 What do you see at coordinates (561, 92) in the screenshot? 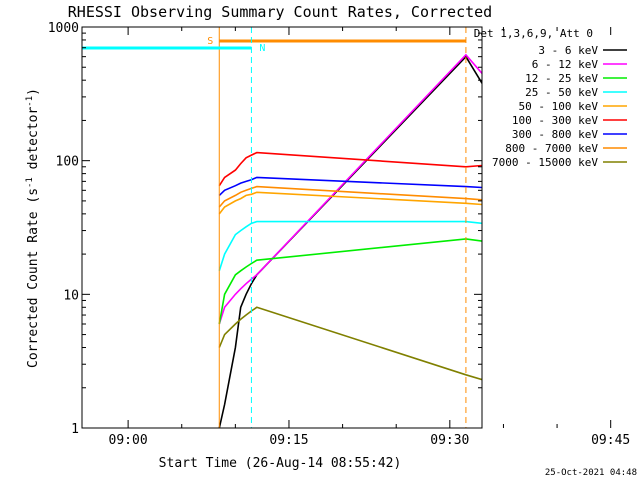
I see `legend-label-4: 25 - 50 keV` at bounding box center [561, 92].